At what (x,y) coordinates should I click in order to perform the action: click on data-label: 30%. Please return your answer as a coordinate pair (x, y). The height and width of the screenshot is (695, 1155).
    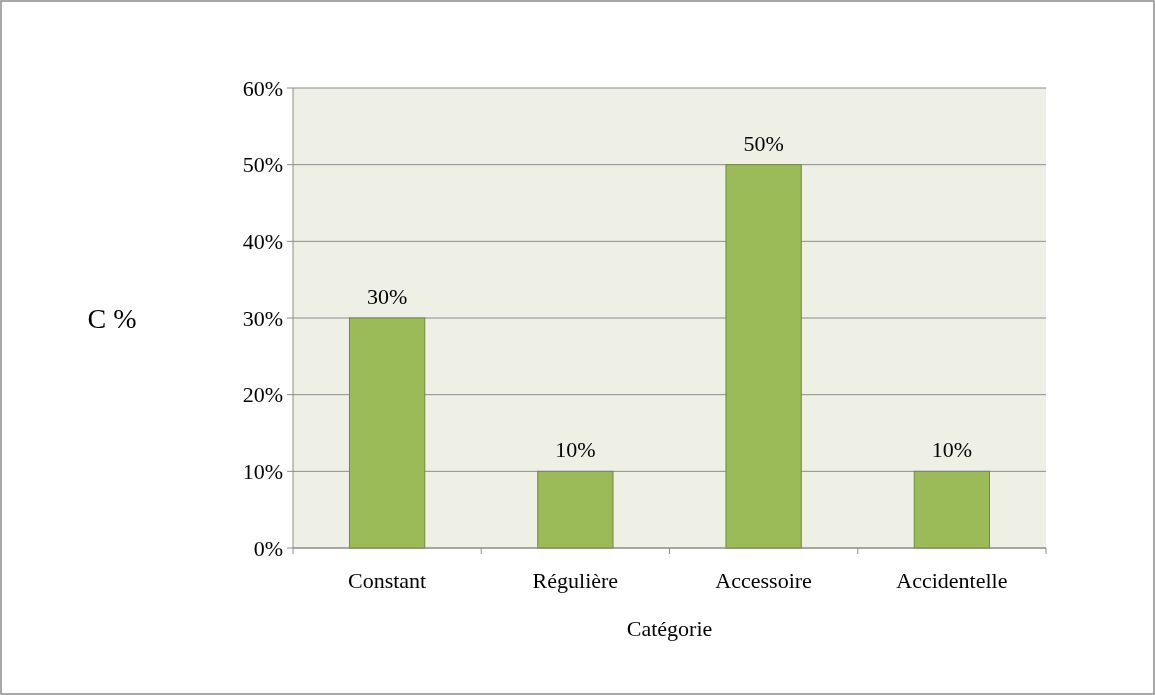
    Looking at the image, I should click on (387, 296).